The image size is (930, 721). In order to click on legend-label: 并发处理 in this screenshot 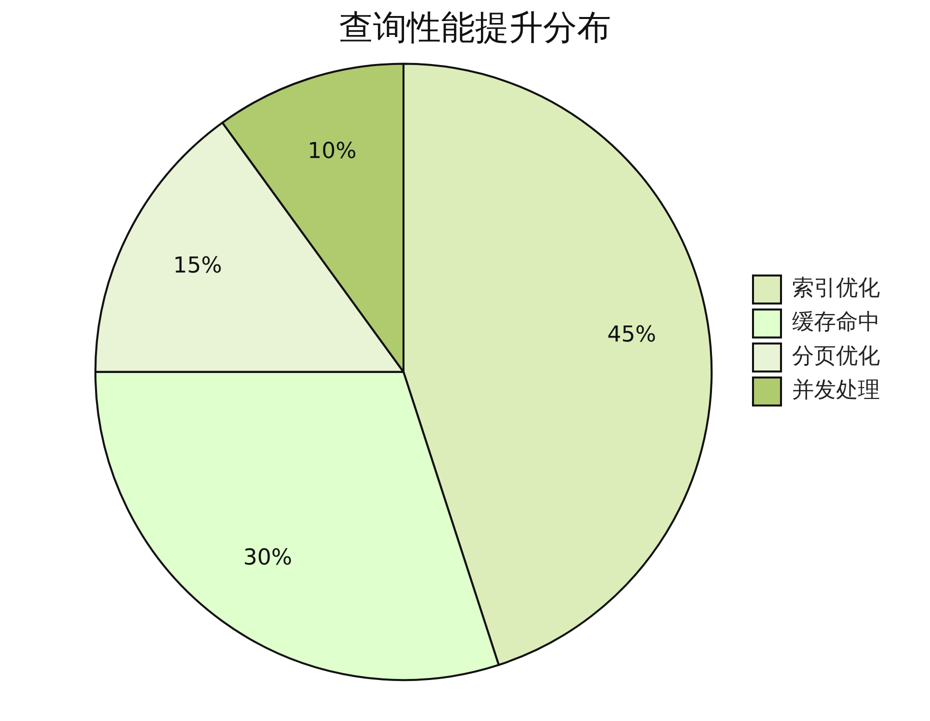, I will do `click(836, 391)`.